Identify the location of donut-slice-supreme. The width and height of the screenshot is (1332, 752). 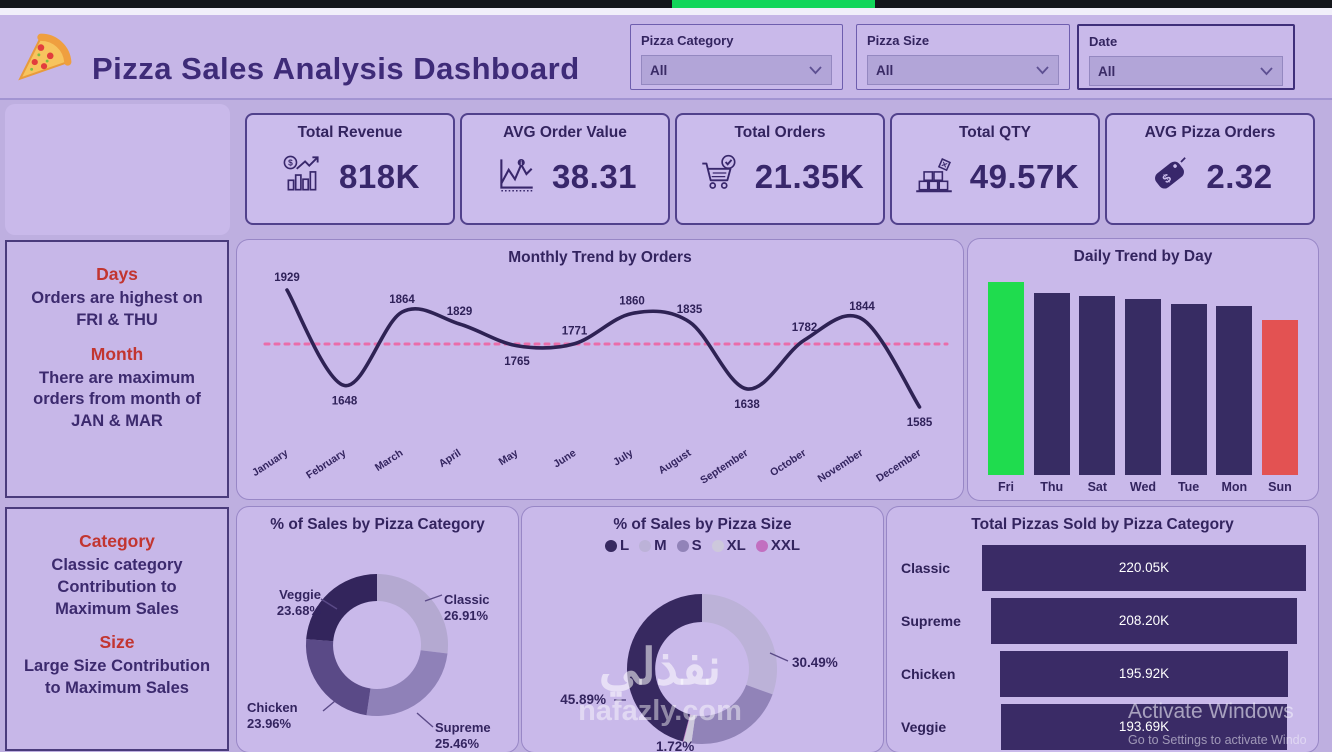
(407, 683).